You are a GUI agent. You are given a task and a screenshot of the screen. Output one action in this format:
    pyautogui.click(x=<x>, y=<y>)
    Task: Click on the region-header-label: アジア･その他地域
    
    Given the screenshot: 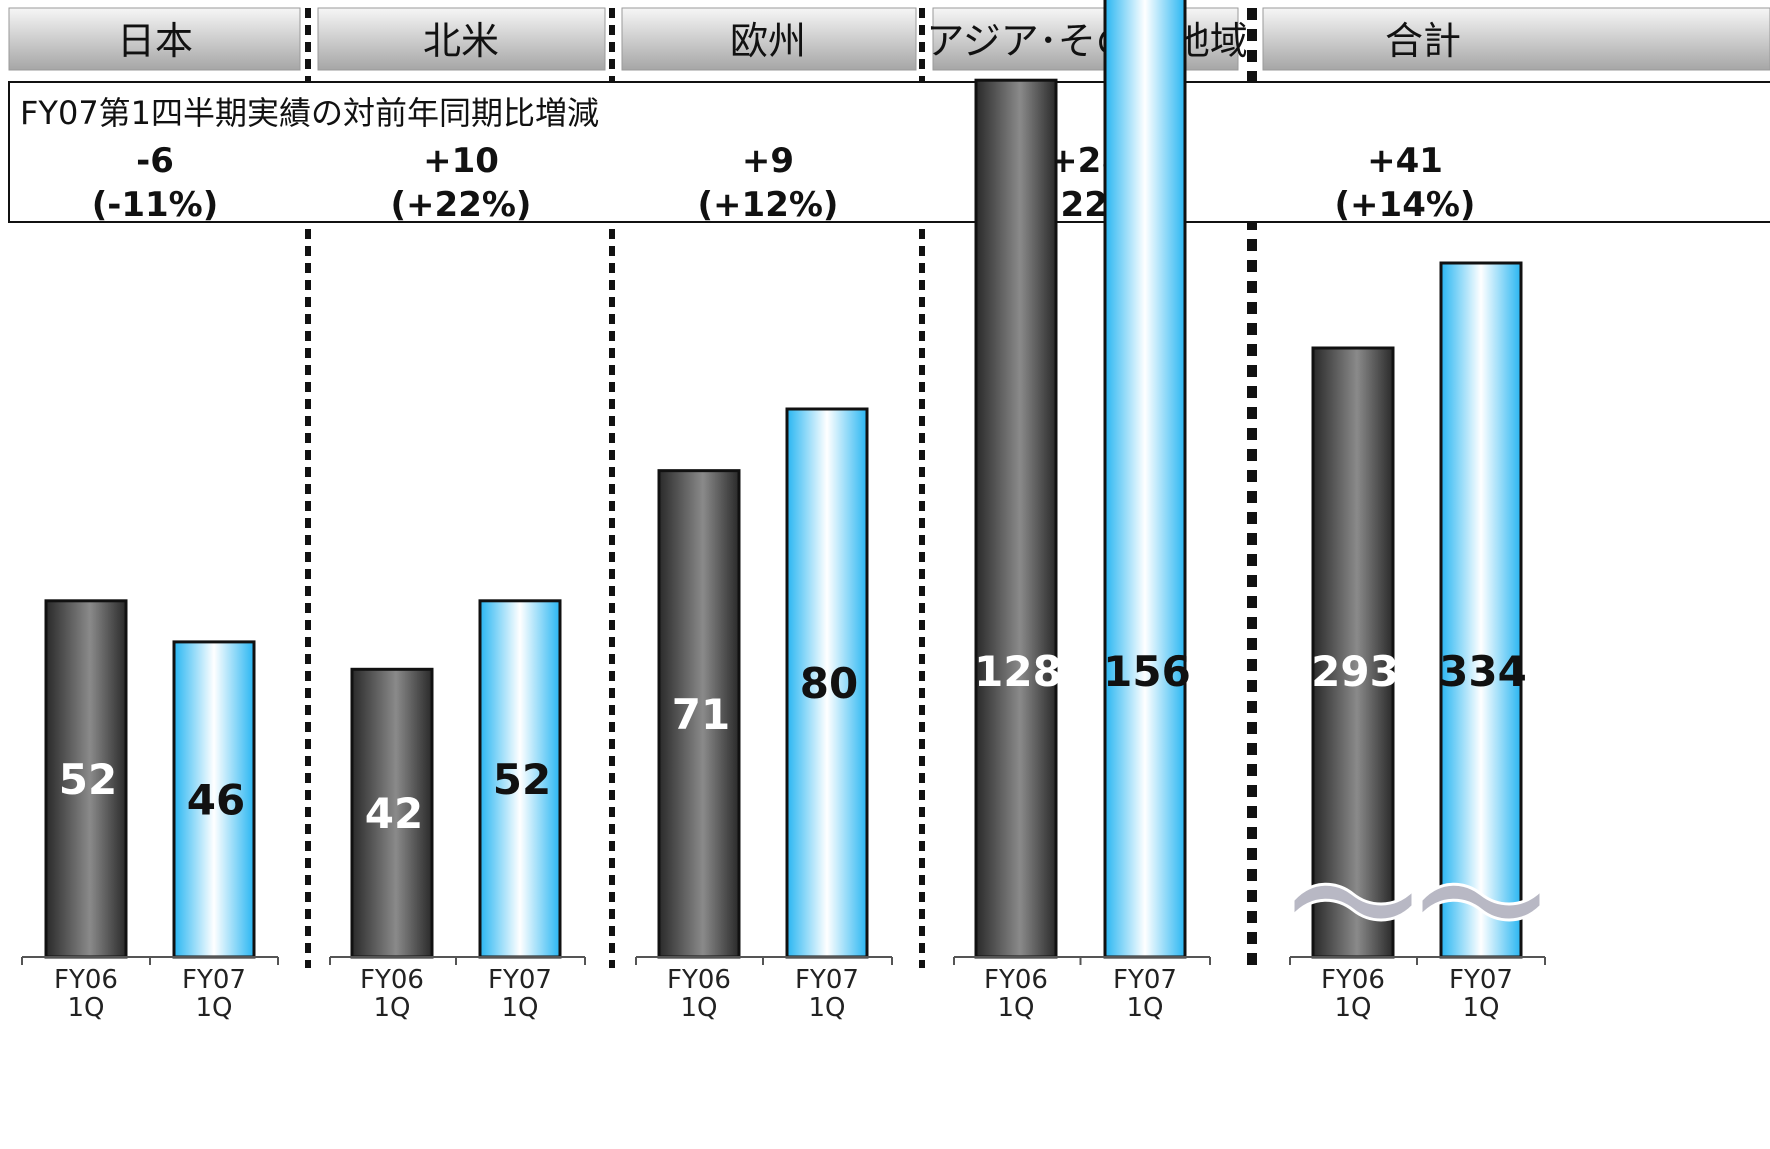 What is the action you would take?
    pyautogui.click(x=1086, y=41)
    